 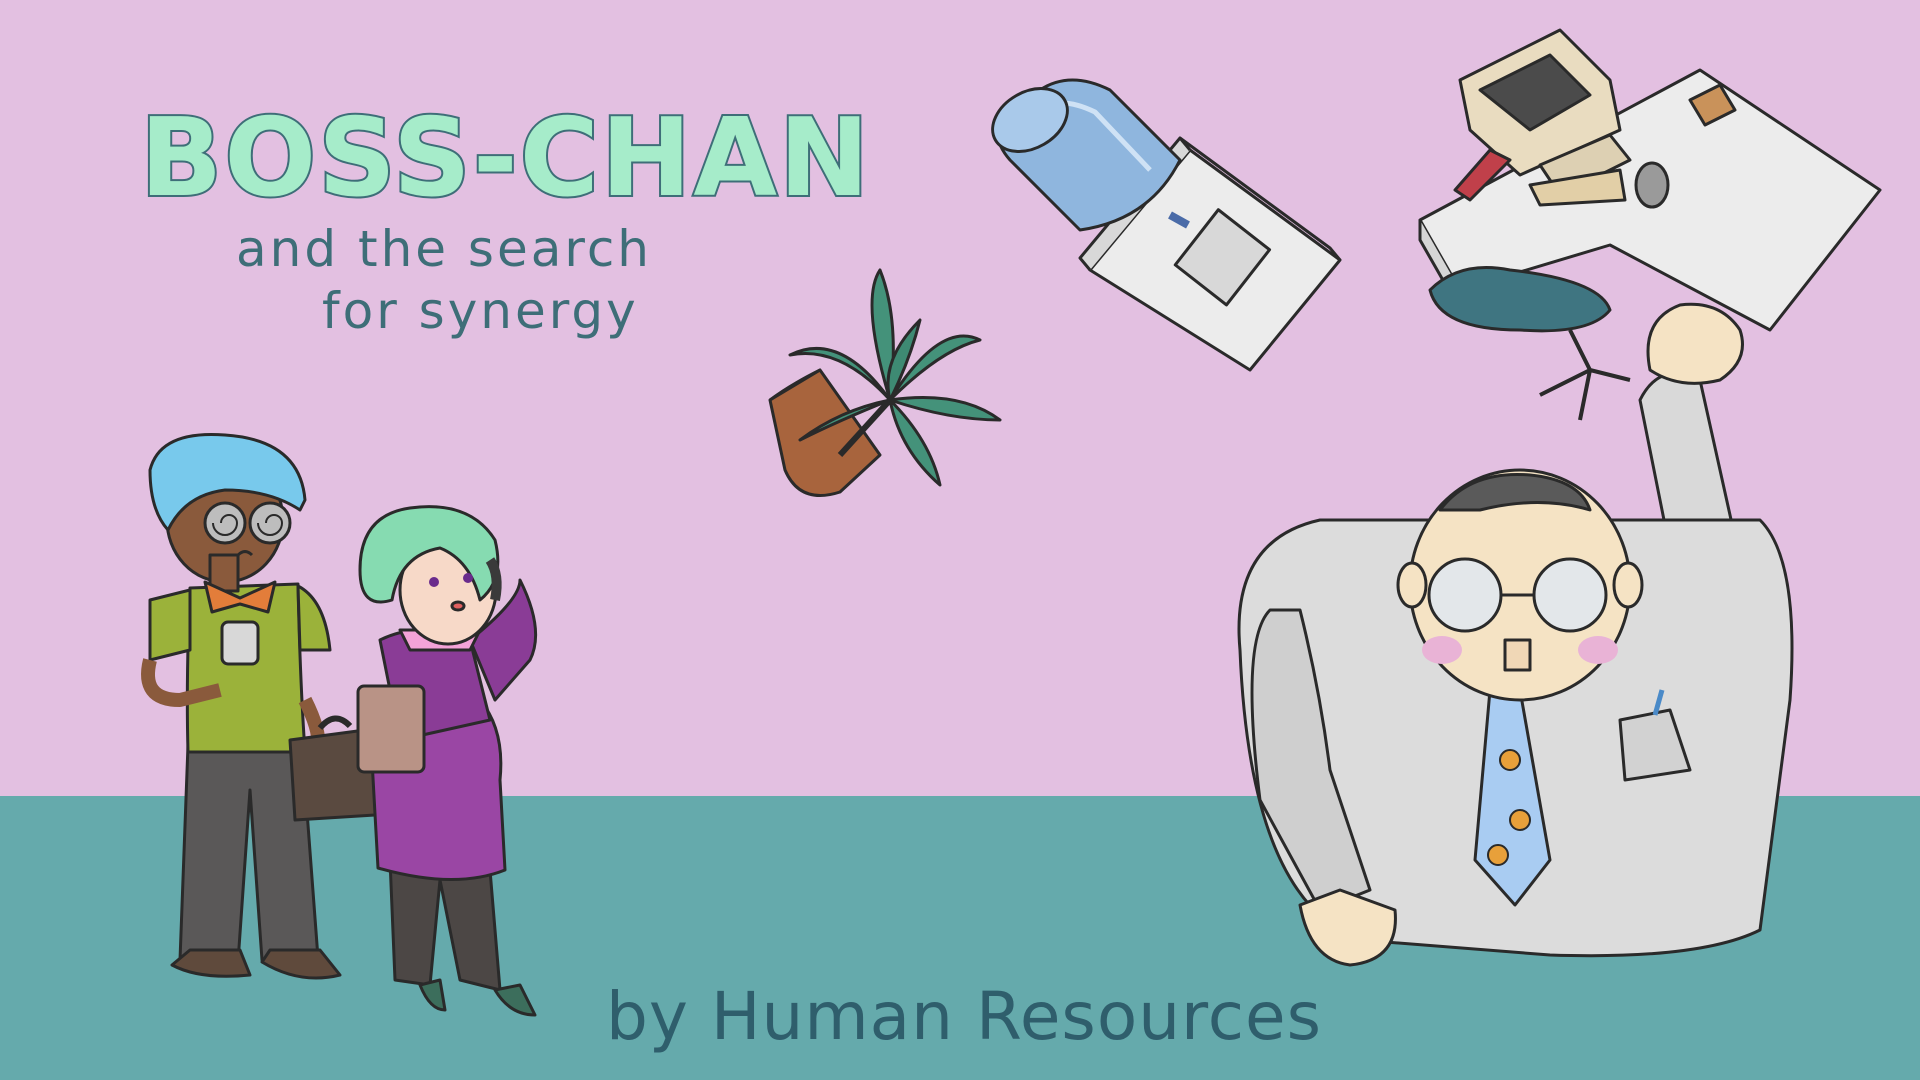 What do you see at coordinates (505, 158) in the screenshot?
I see `game-title: BOSS-CHAN` at bounding box center [505, 158].